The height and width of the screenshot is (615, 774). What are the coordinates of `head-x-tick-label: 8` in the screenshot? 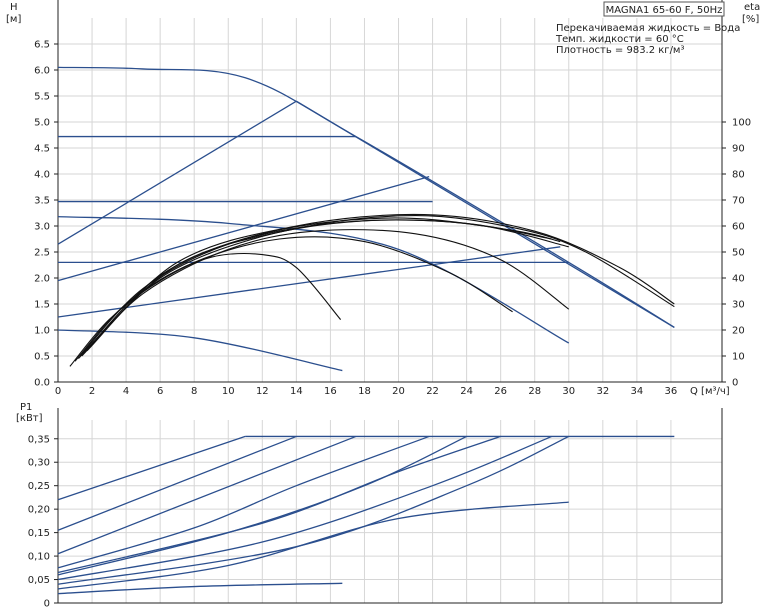 It's located at (194, 391).